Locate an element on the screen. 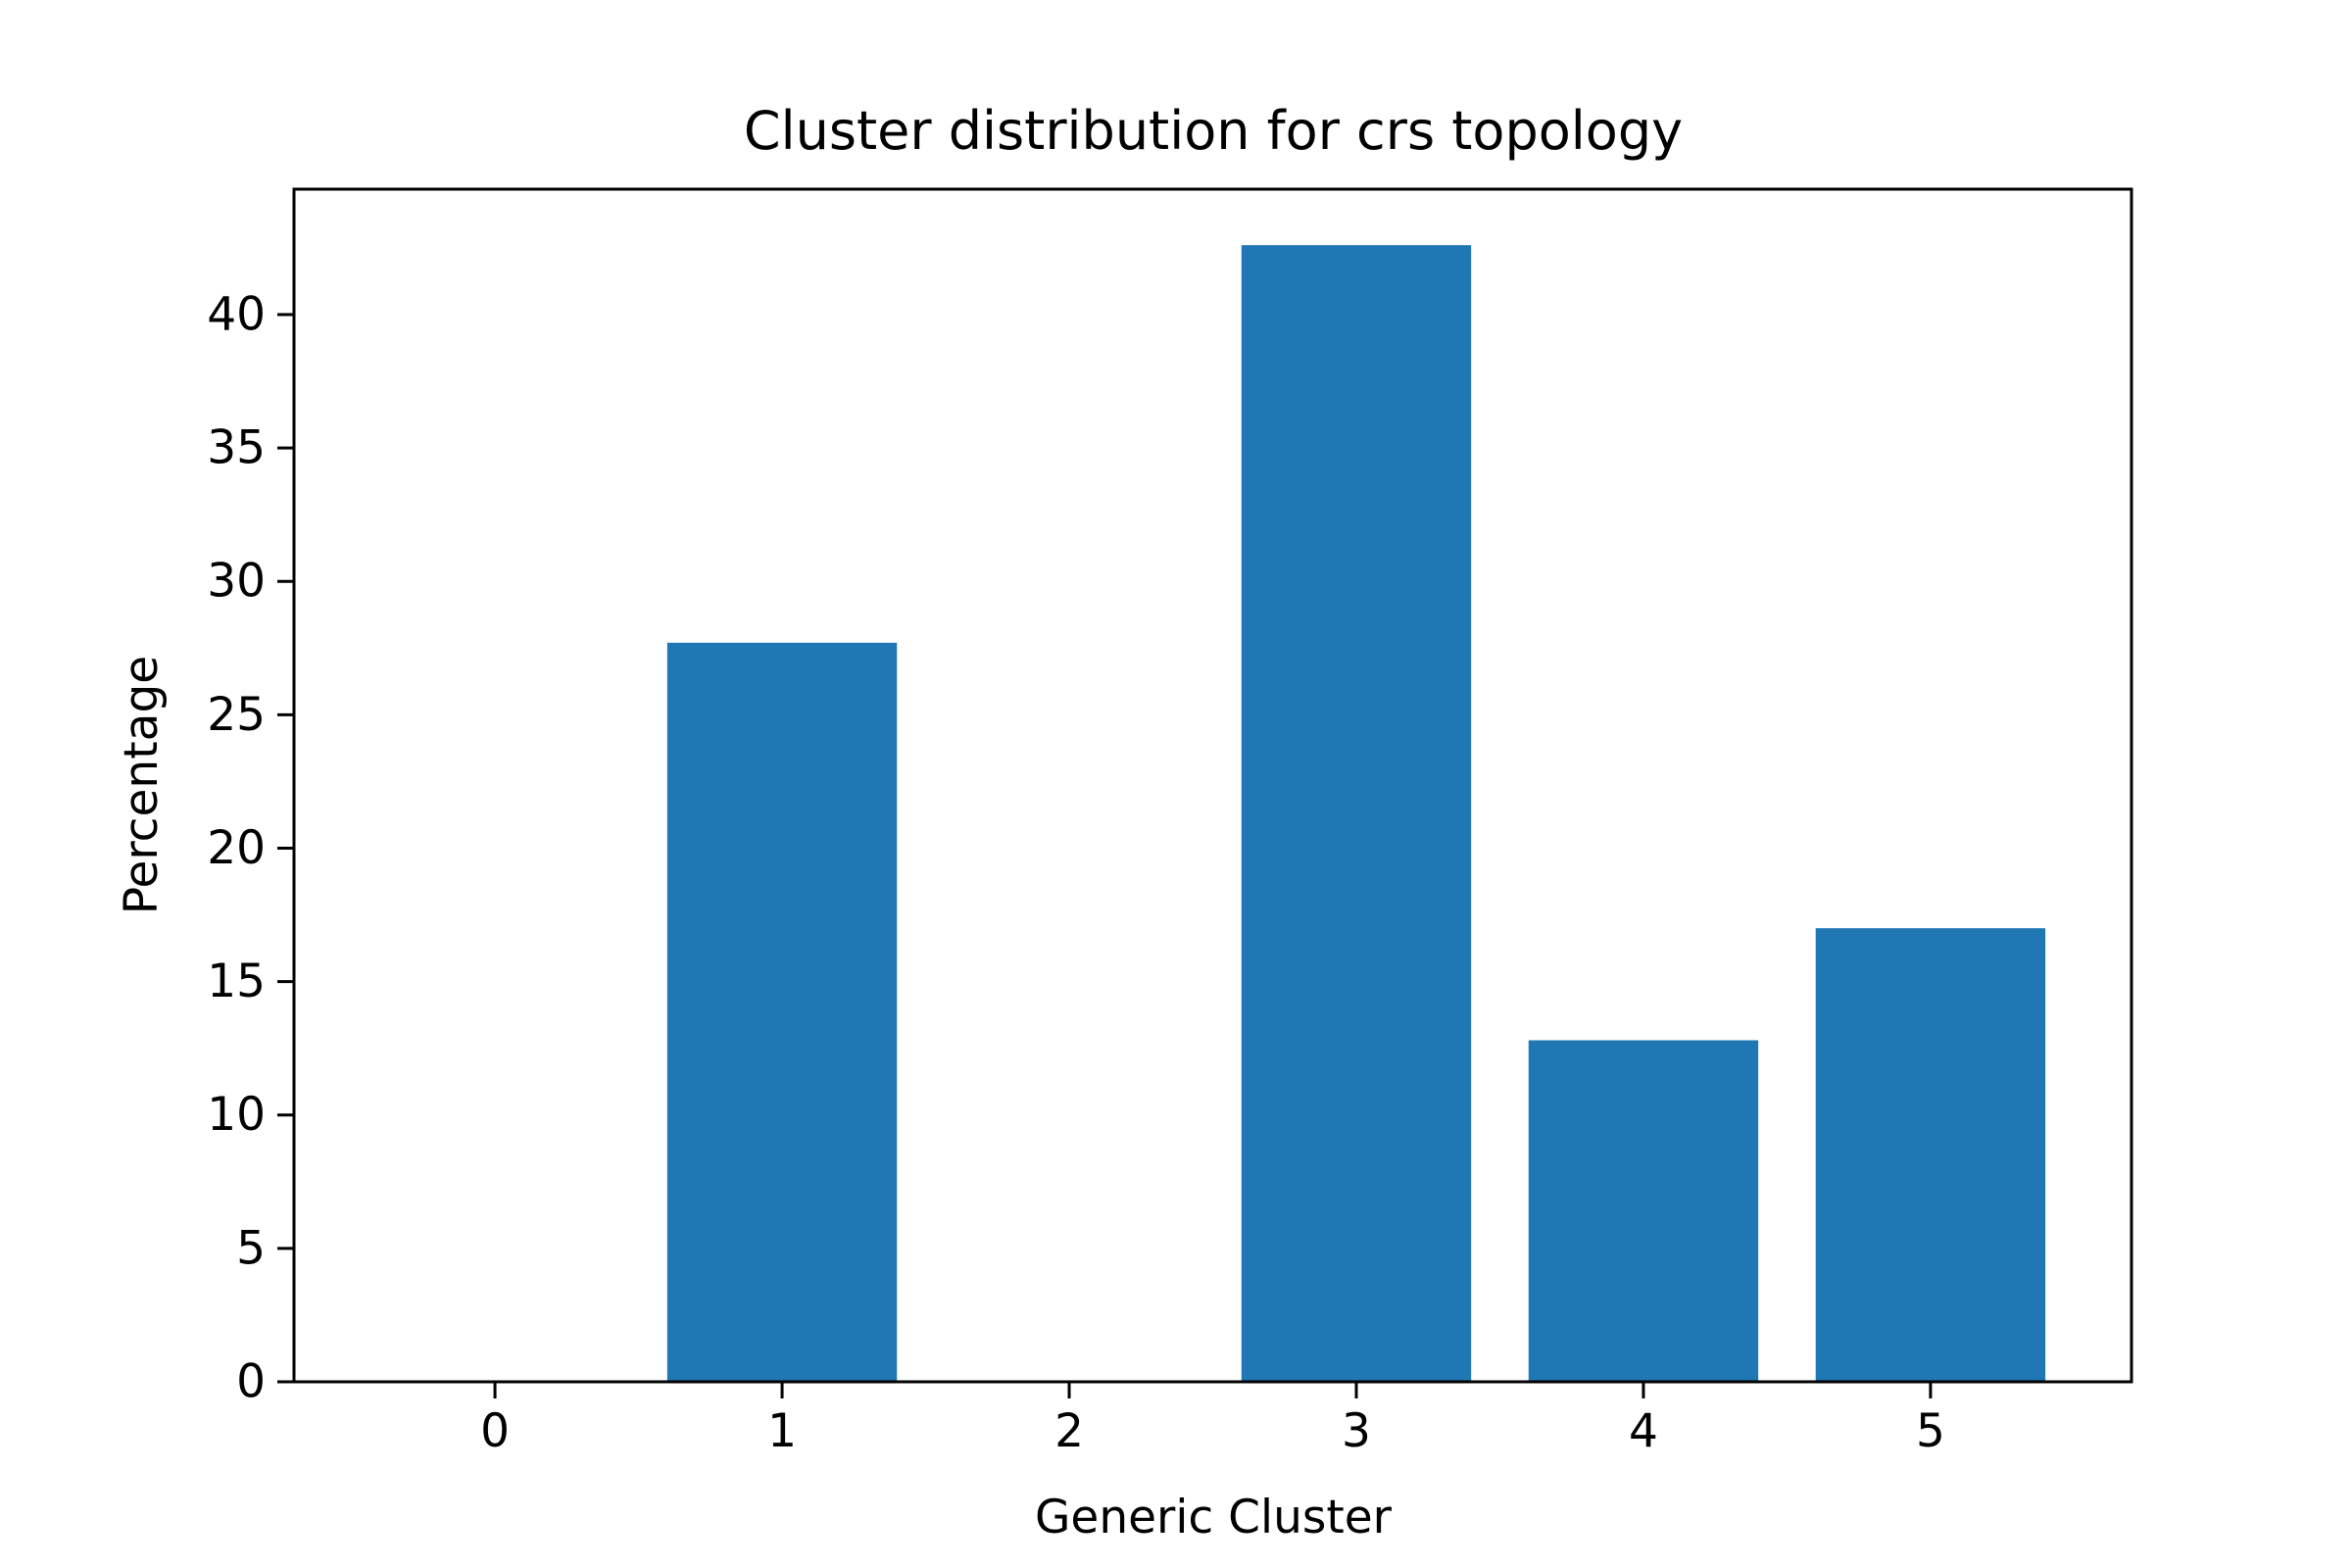 This screenshot has width=2352, height=1568. x-tick-label: 4 is located at coordinates (1643, 1431).